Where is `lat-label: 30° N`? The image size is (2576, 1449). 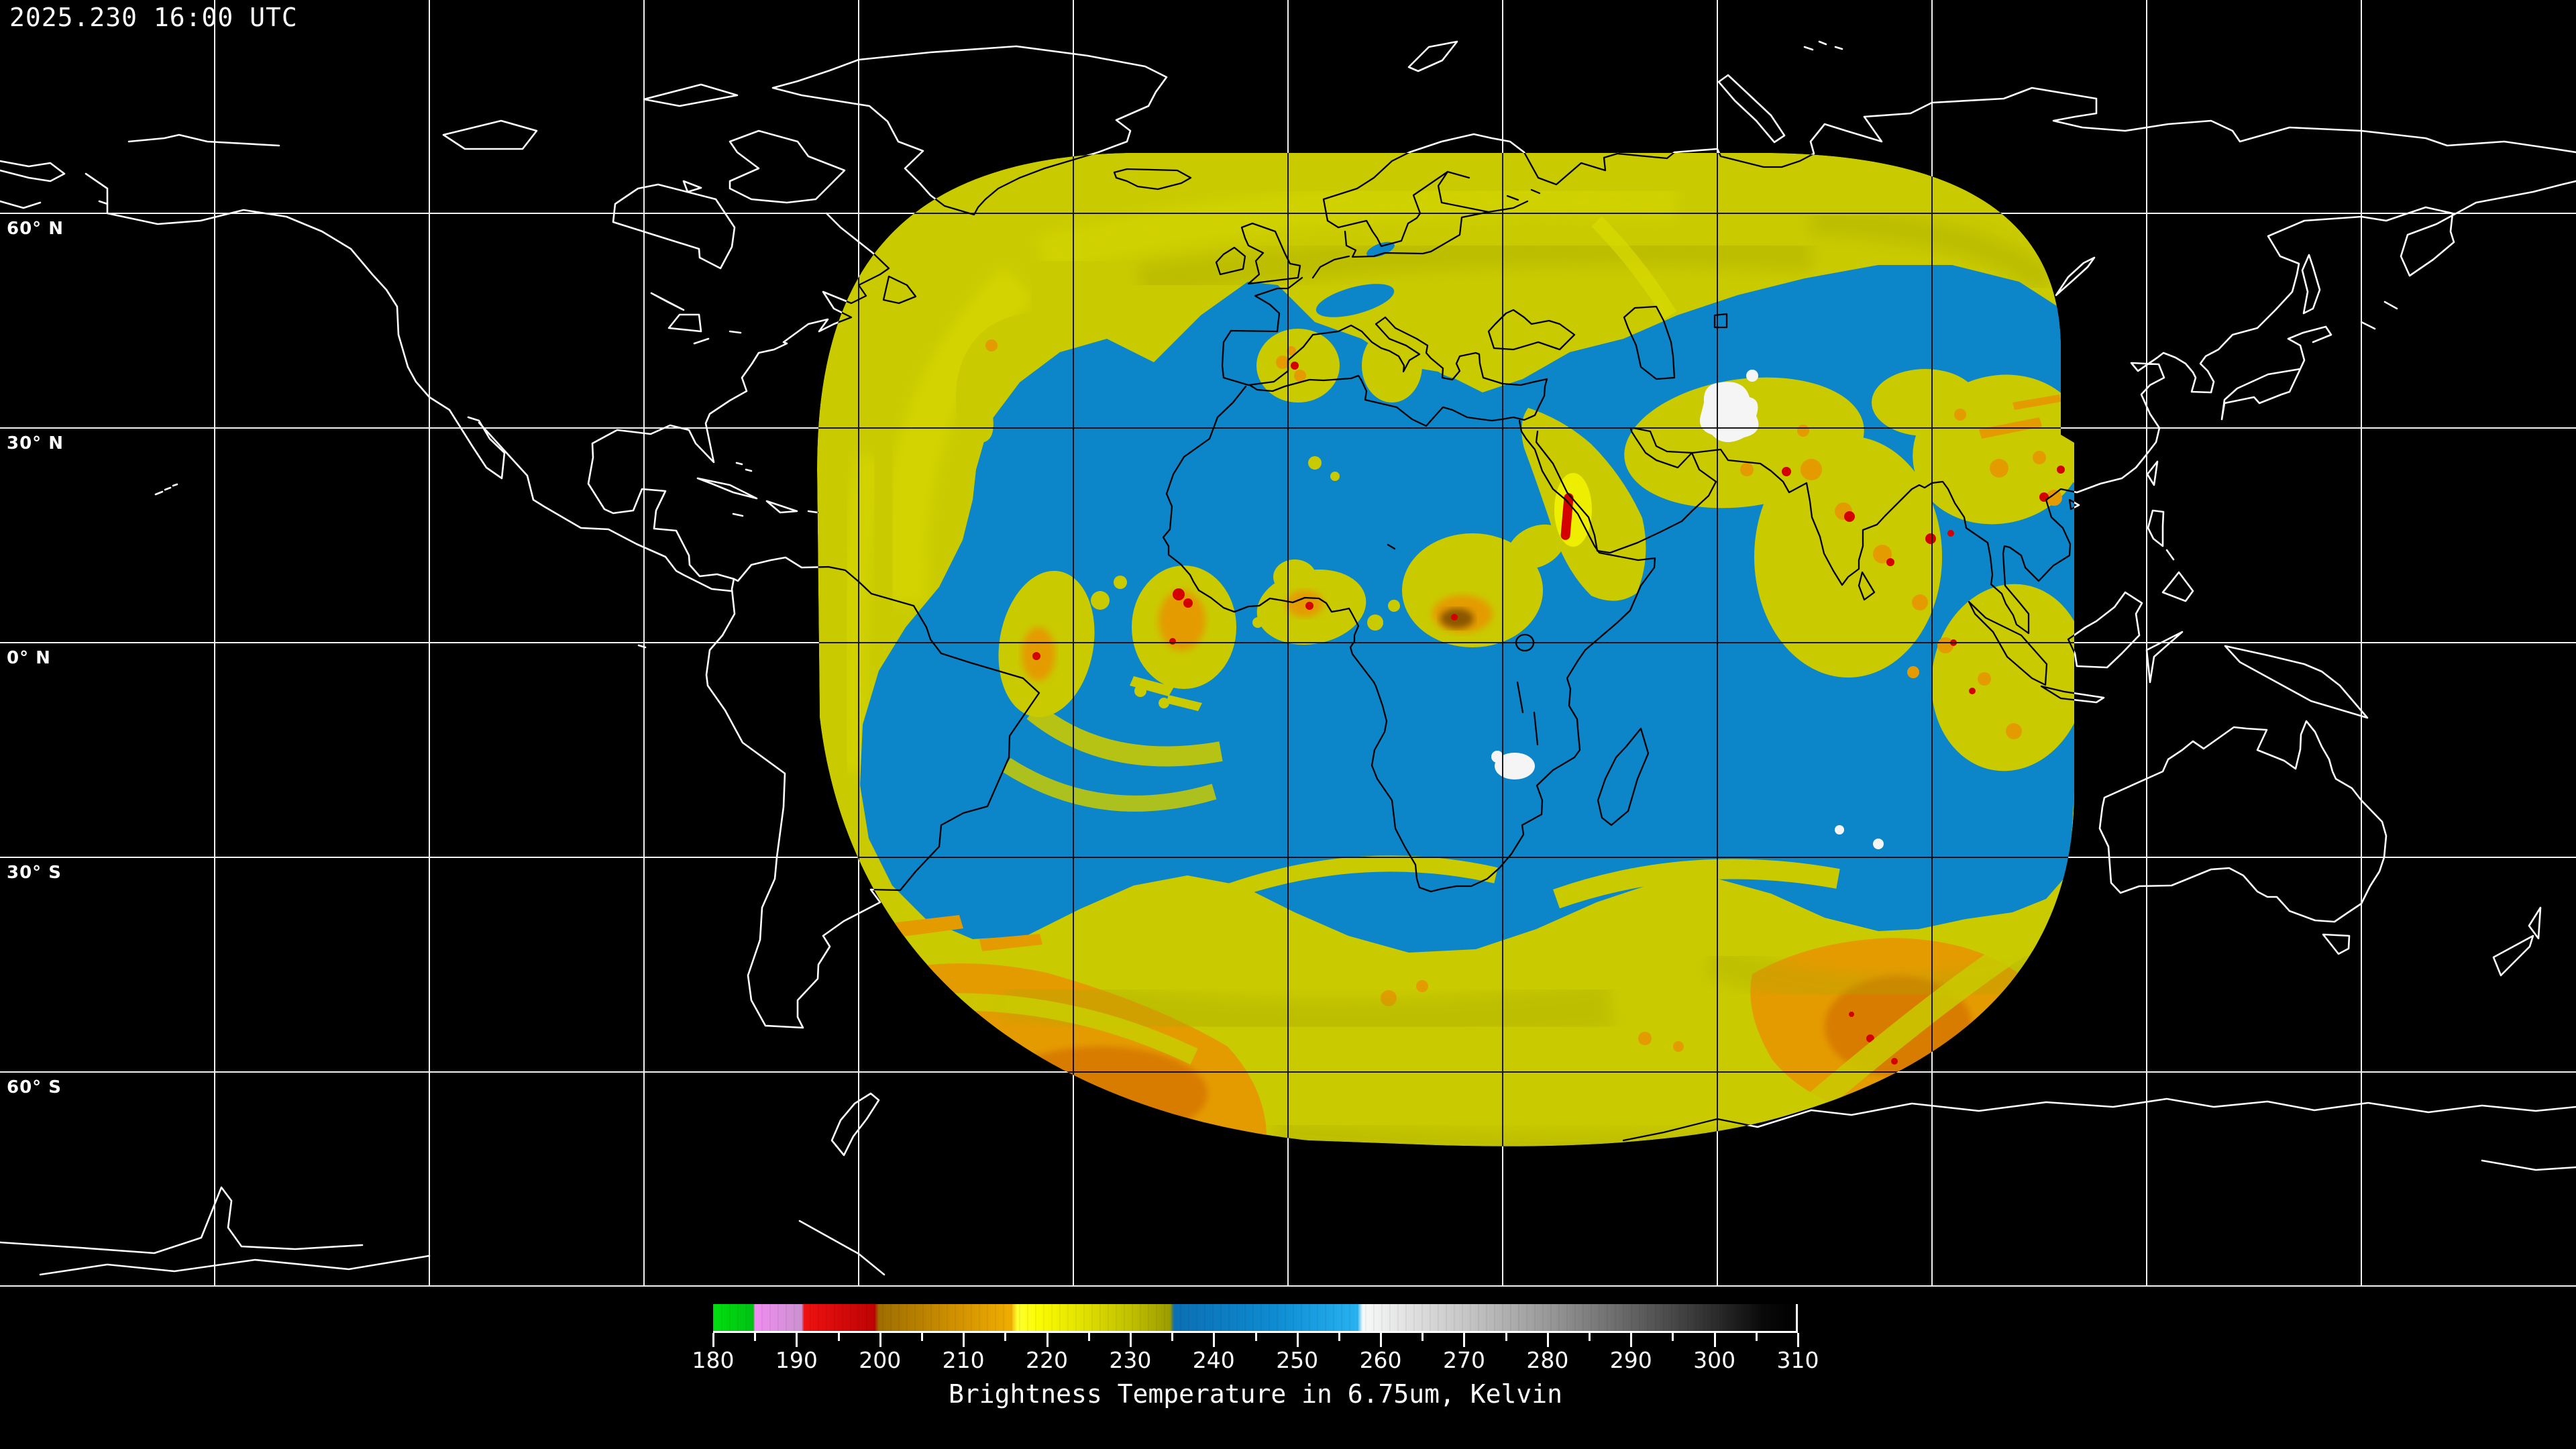
lat-label: 30° N is located at coordinates (35, 443).